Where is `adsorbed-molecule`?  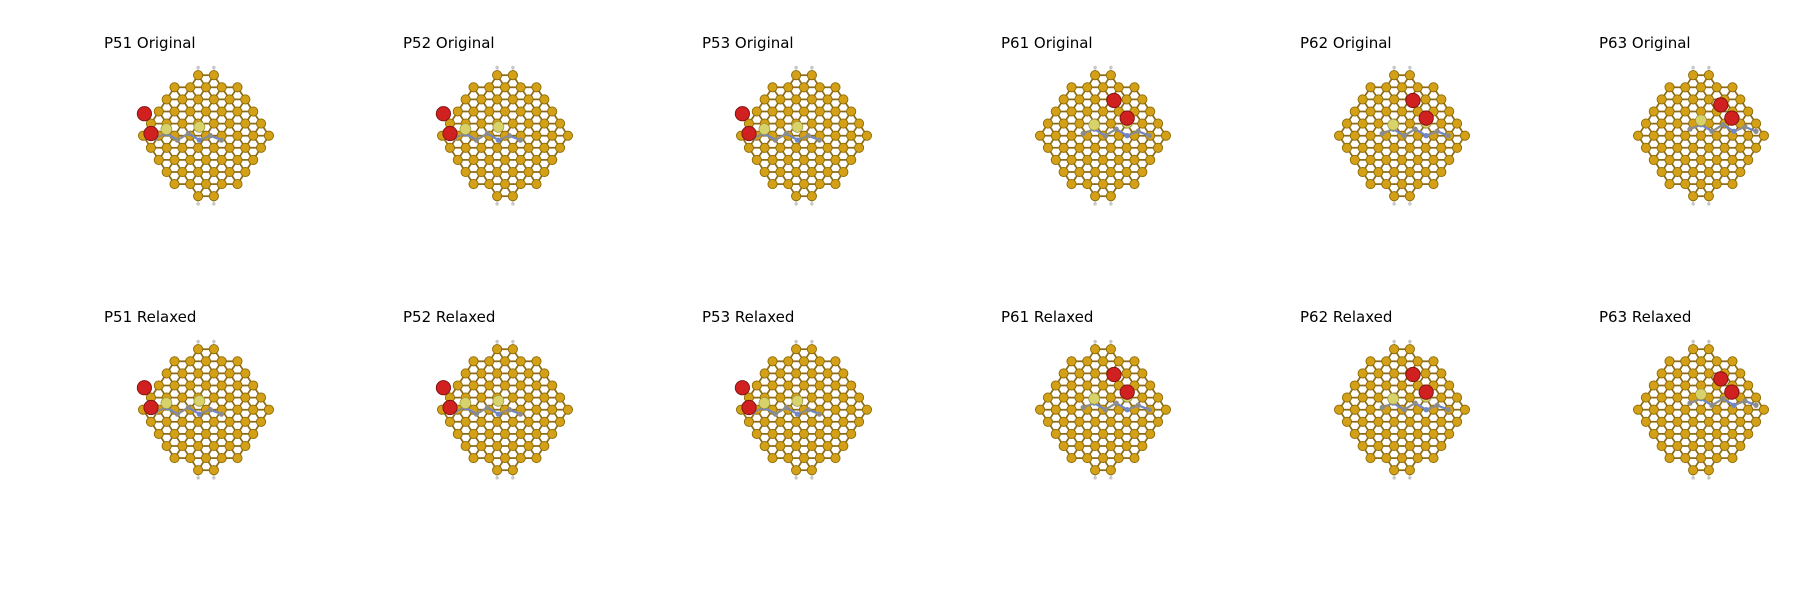 adsorbed-molecule is located at coordinates (1415, 389).